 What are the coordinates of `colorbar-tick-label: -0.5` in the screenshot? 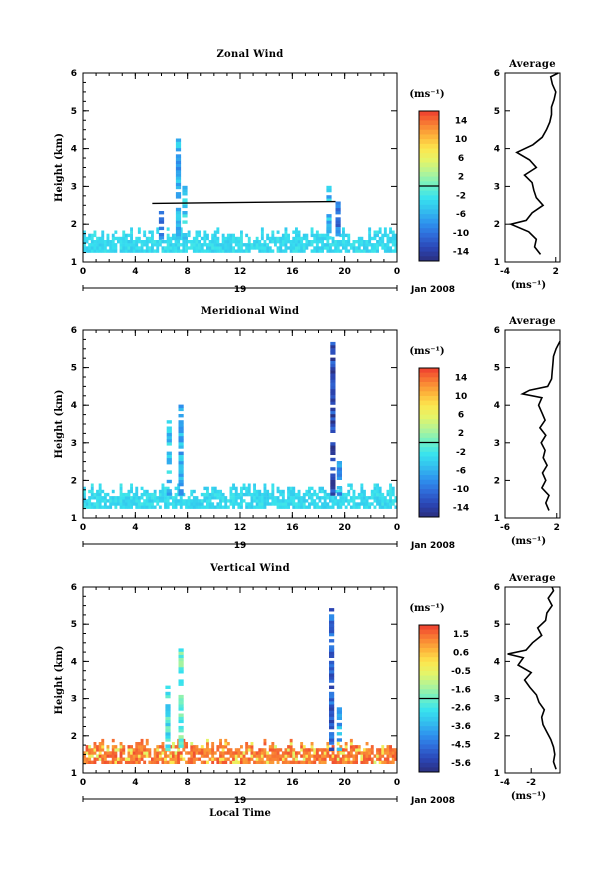 It's located at (461, 672).